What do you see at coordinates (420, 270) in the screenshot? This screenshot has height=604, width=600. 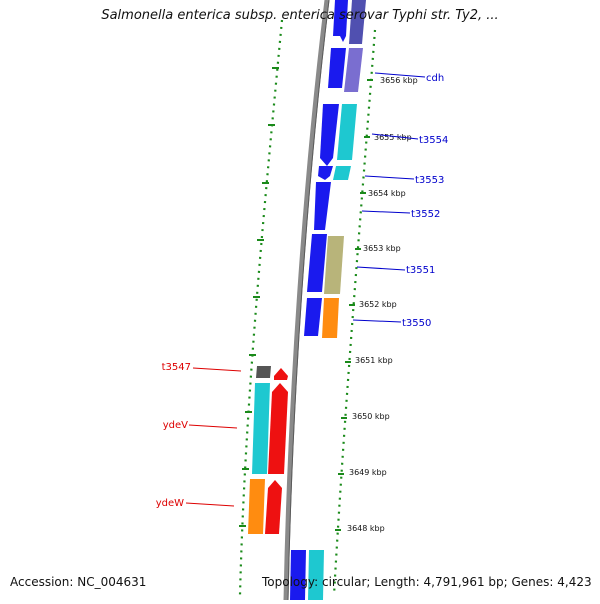 I see `gene-label-t3551: t3551` at bounding box center [420, 270].